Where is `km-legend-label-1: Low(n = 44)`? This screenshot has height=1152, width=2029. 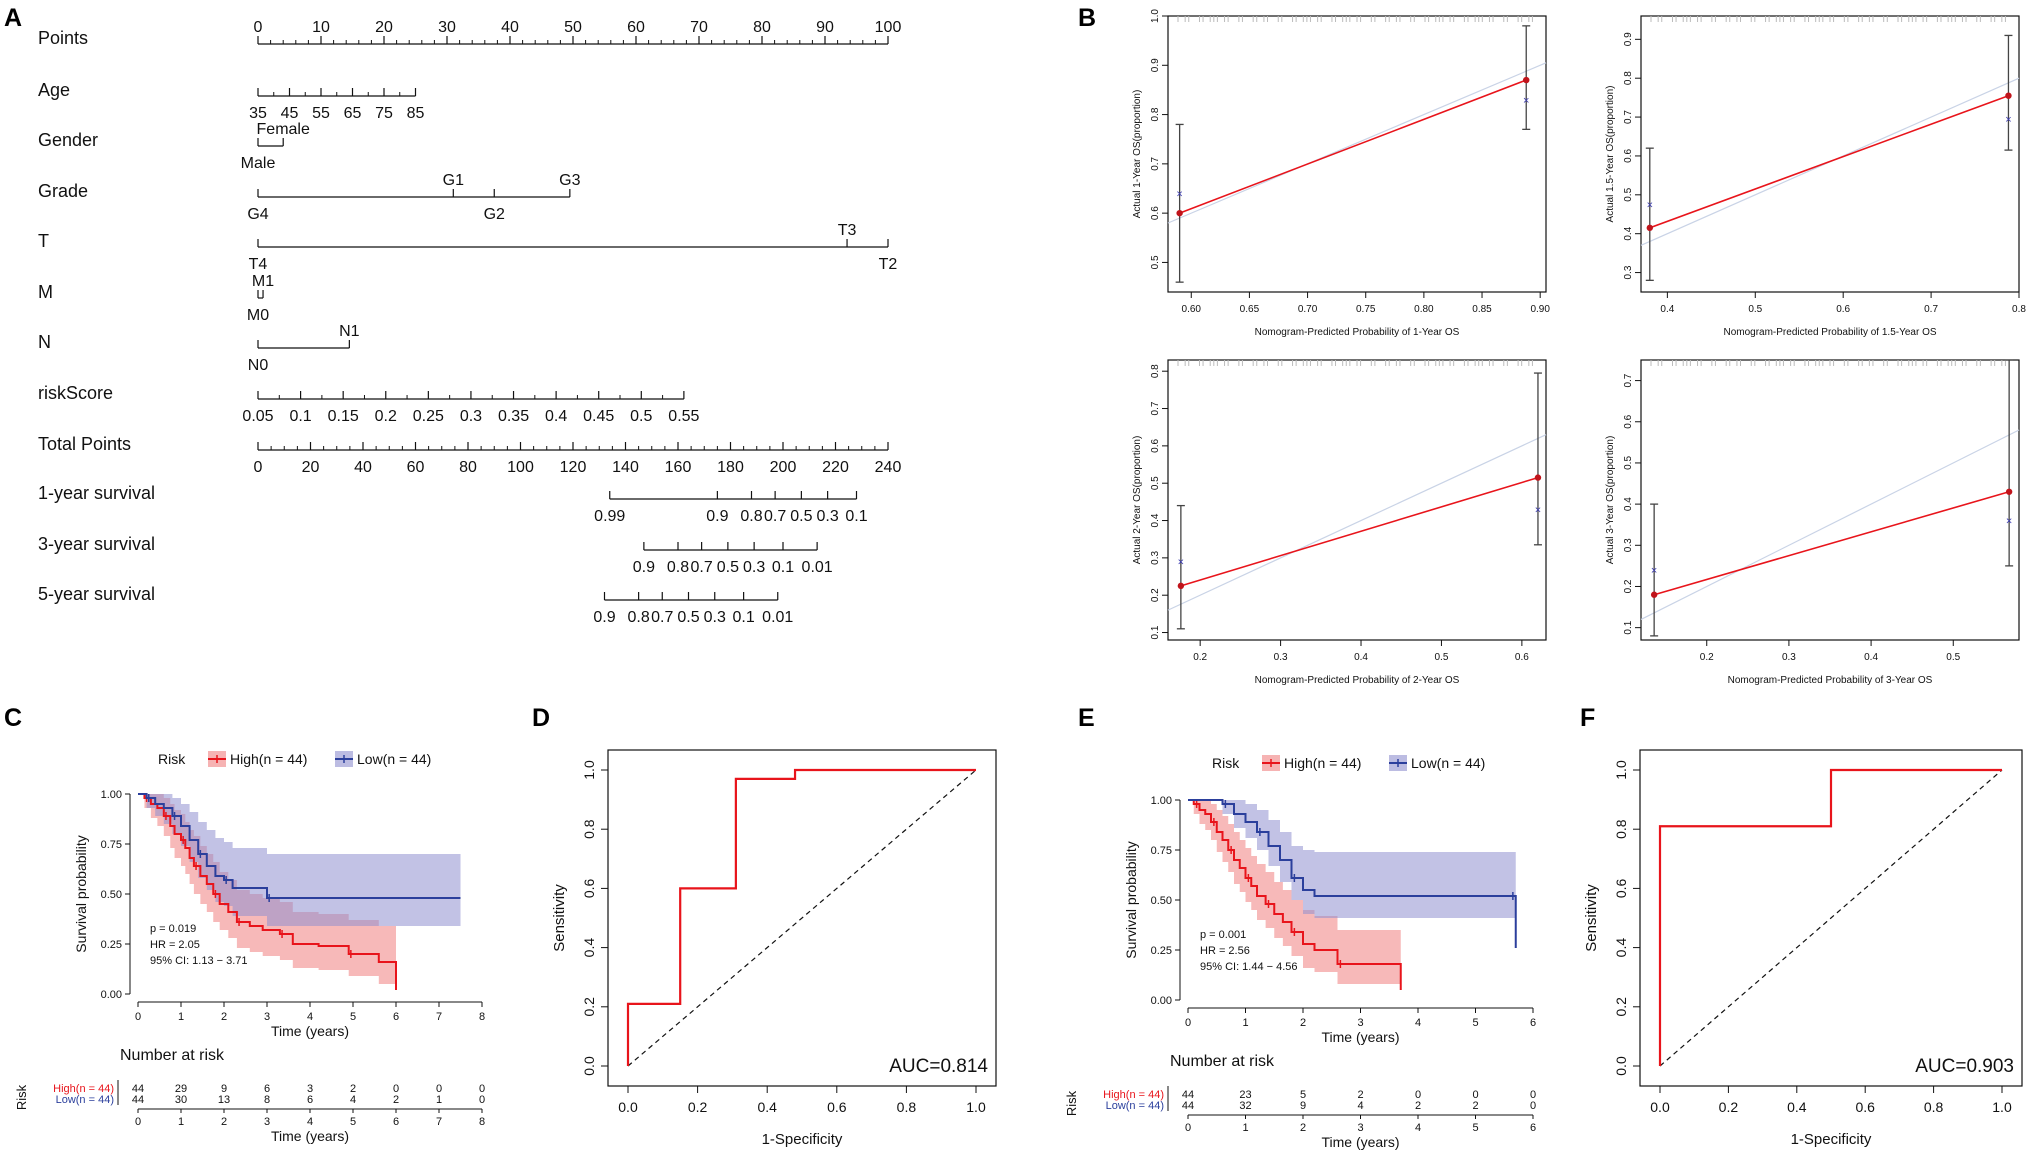
km-legend-label-1: Low(n = 44) is located at coordinates (1448, 763).